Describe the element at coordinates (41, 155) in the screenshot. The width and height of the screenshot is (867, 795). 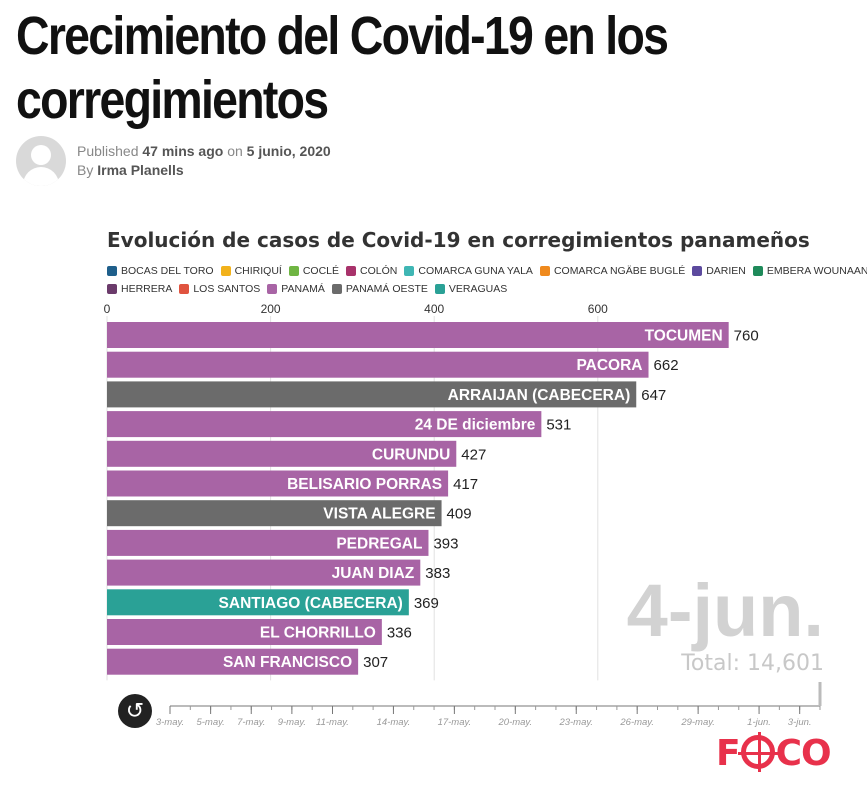
I see `avatar-head-shape` at that location.